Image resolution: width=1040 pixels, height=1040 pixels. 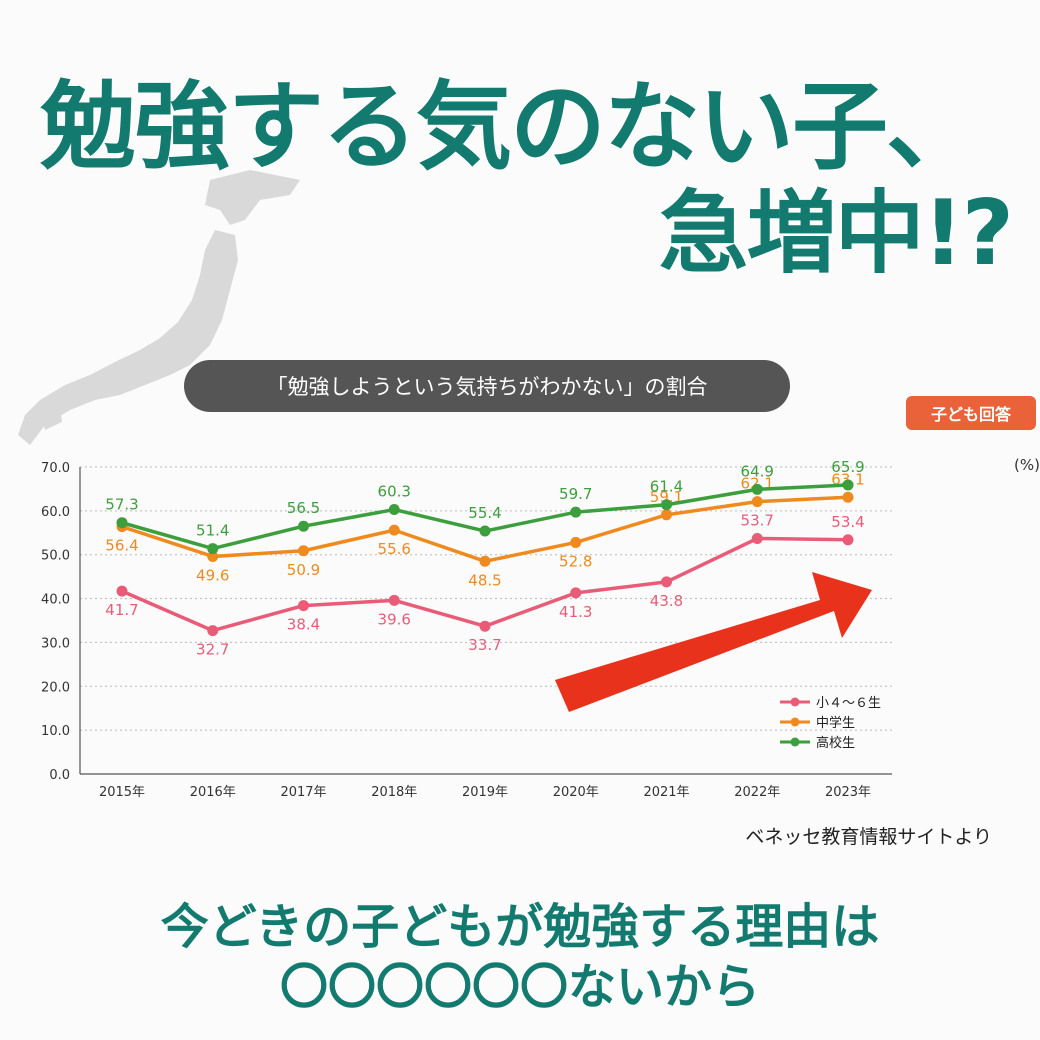 I want to click on respondent-badge: 子ども回答, so click(x=971, y=413).